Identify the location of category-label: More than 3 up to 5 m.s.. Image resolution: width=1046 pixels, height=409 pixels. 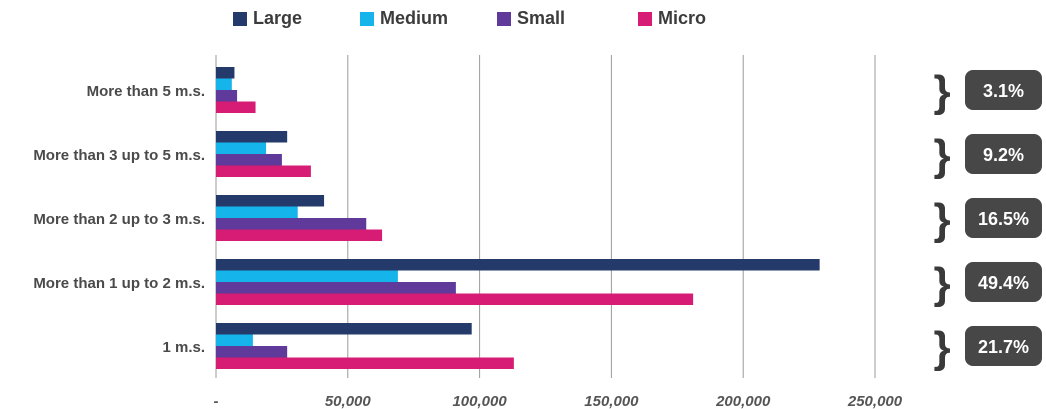
(119, 155).